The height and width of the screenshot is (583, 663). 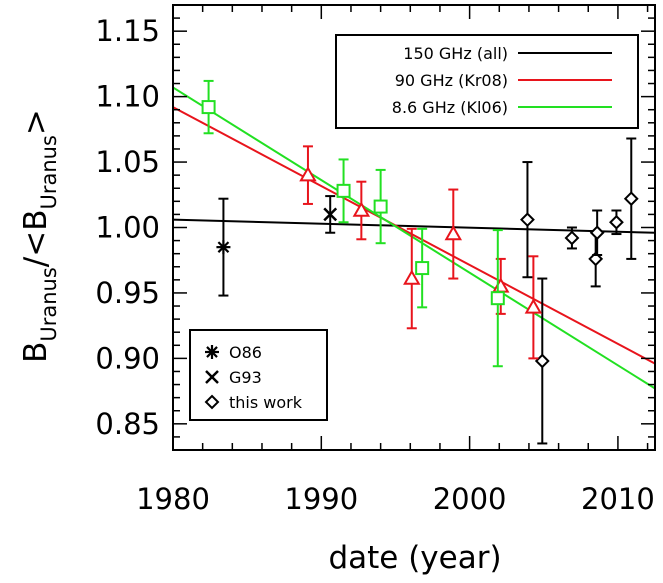 I want to click on series-4-point-1-marker, so click(x=343, y=190).